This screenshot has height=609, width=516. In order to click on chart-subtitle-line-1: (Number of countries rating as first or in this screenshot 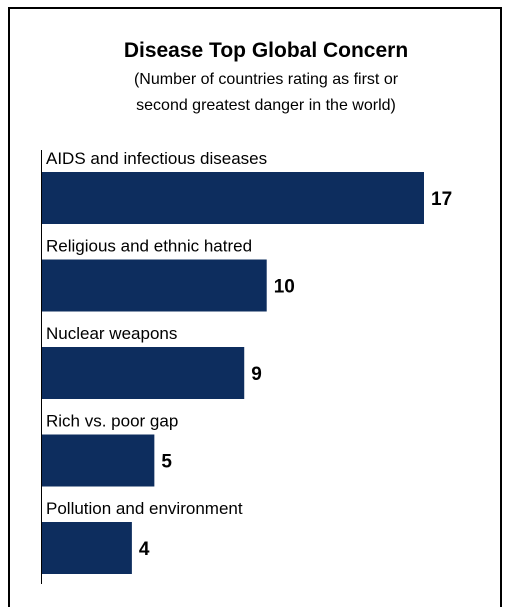, I will do `click(266, 79)`.